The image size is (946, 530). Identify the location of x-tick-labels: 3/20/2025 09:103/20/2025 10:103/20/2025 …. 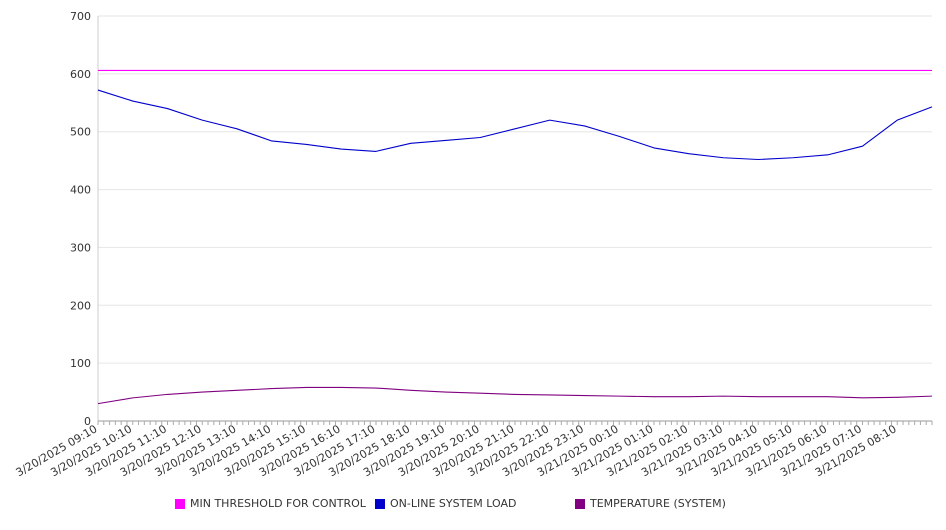
(456, 450).